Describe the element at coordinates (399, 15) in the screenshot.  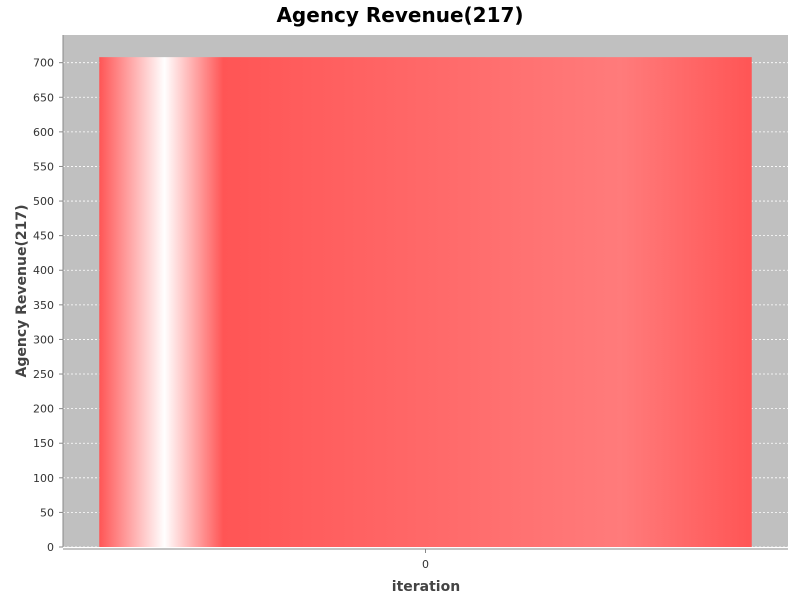
I see `chart-title: Agency Revenue(217)` at that location.